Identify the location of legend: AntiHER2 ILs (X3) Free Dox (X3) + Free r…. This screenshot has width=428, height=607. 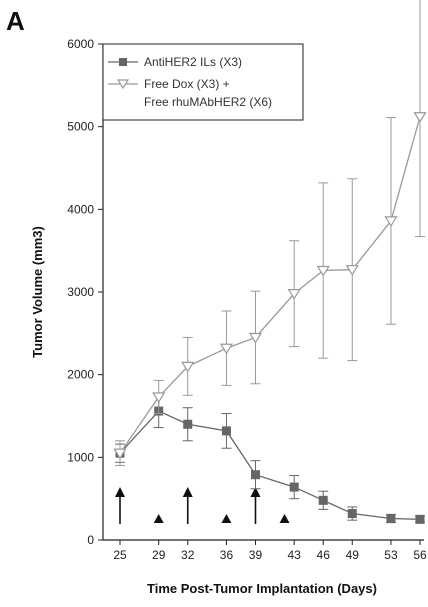
(203, 82).